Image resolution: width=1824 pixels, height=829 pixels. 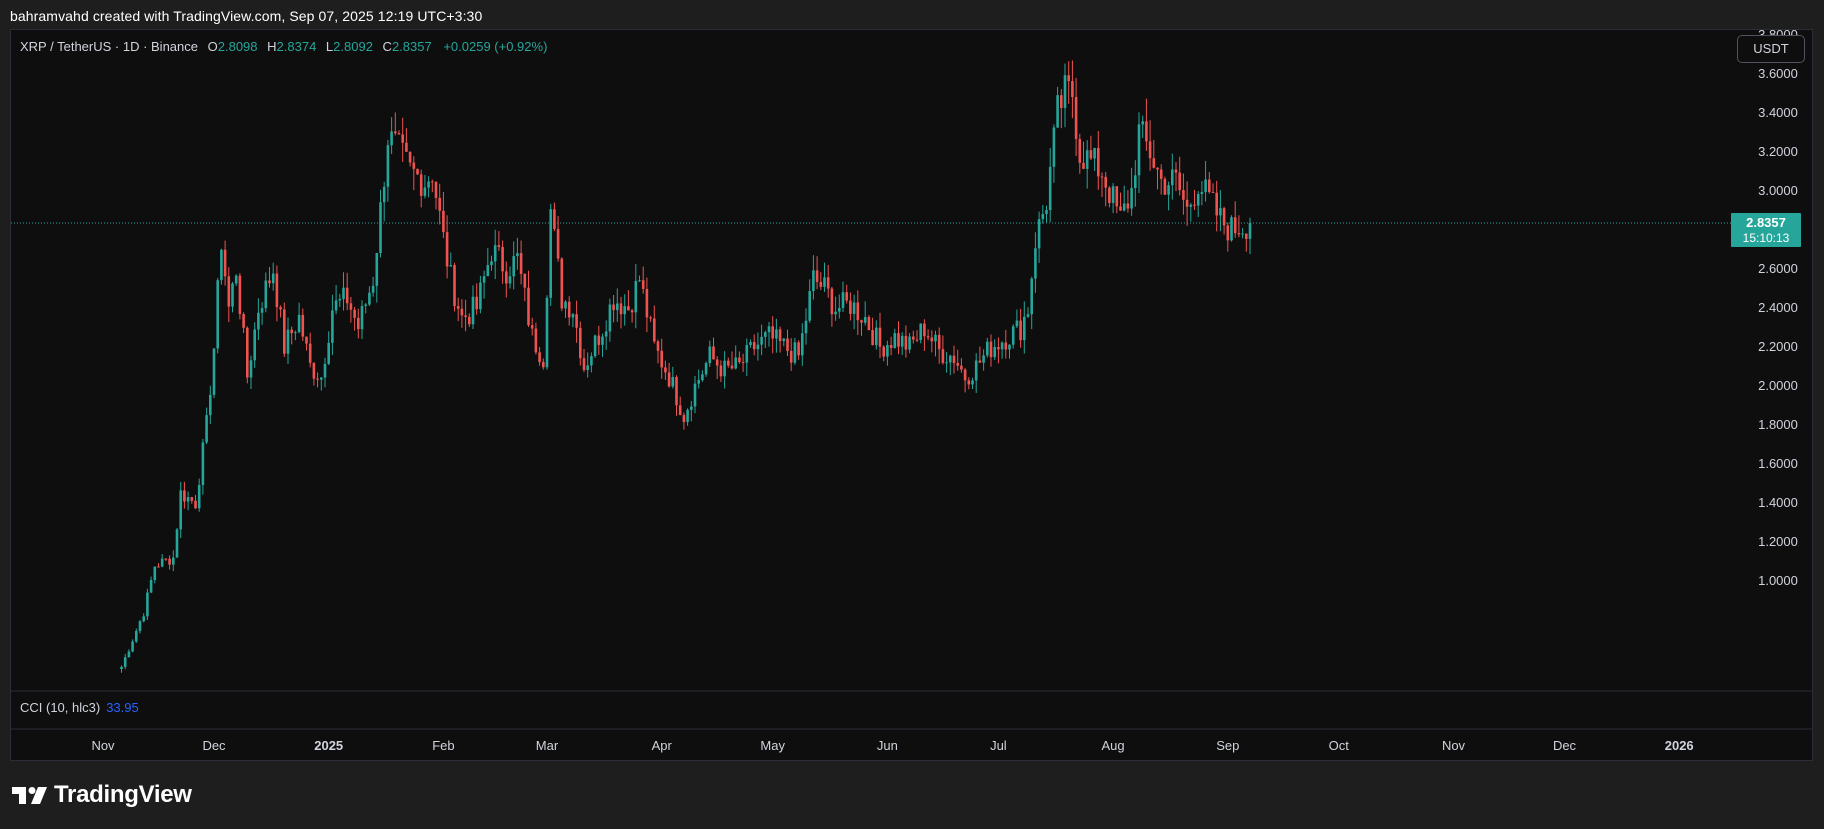 I want to click on tradingview-logo: TradingView, so click(x=102, y=795).